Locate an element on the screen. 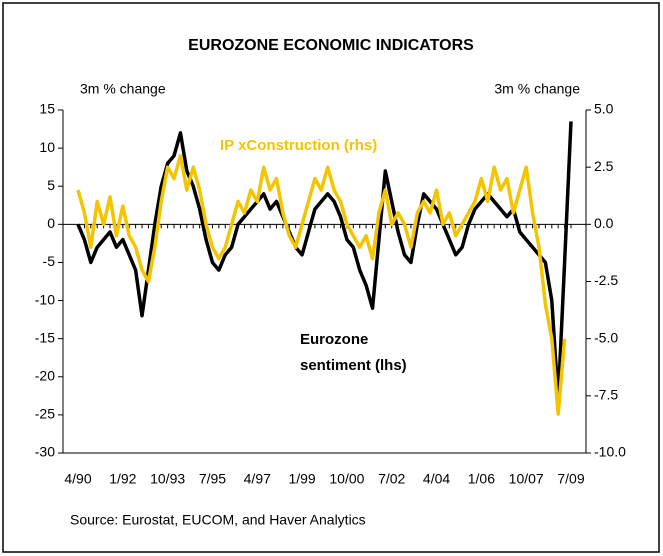 The width and height of the screenshot is (663, 556). x-tick-label: 1/99 is located at coordinates (301, 479).